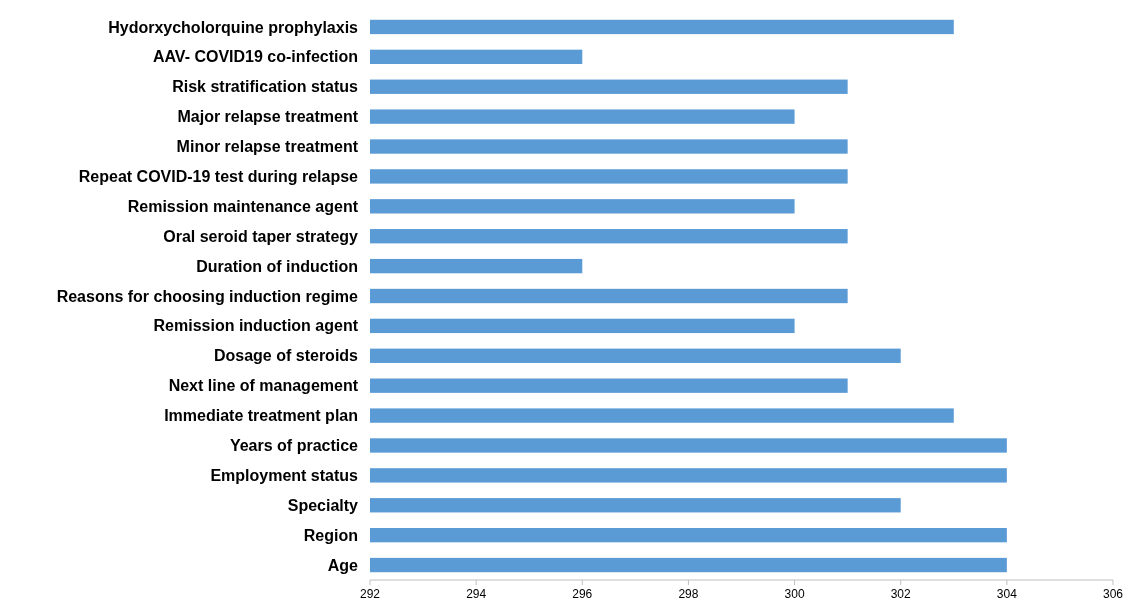  What do you see at coordinates (330, 535) in the screenshot?
I see `y-tick-label: Region` at bounding box center [330, 535].